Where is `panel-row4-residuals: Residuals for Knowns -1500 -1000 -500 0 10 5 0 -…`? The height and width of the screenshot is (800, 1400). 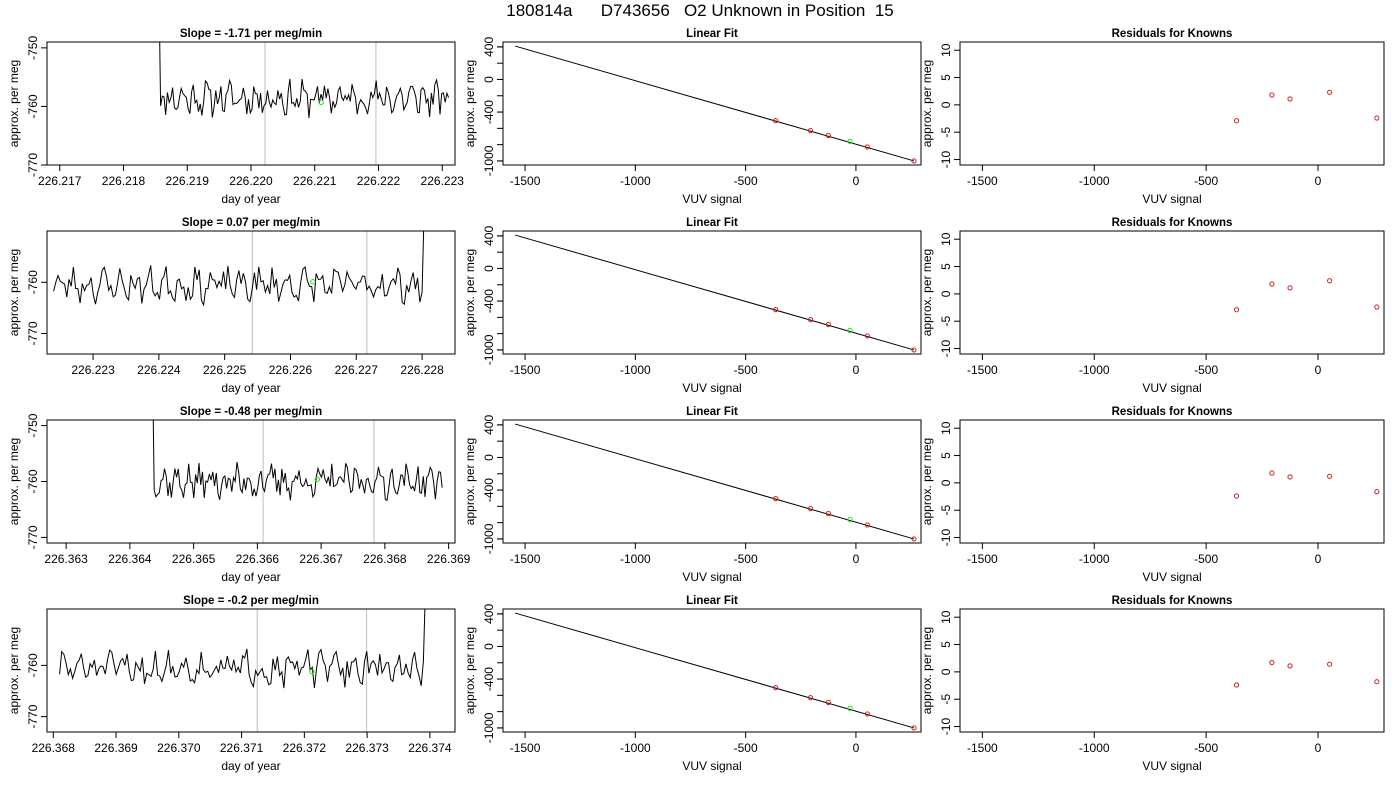
panel-row4-residuals: Residuals for Knowns -1500 -1000 -500 0 10 5 0 -… is located at coordinates (1152, 684).